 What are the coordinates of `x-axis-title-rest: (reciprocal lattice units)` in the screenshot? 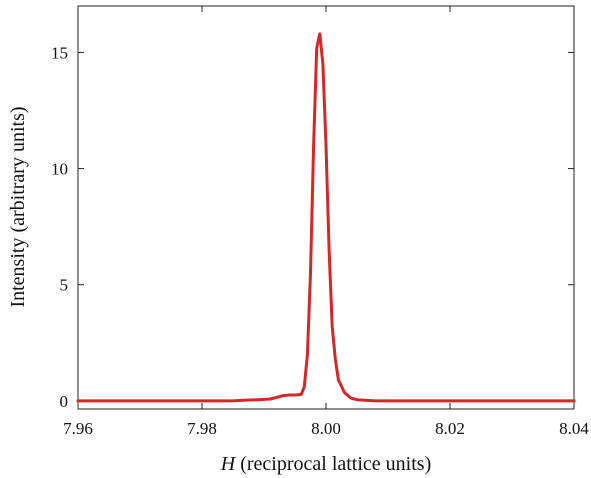 It's located at (333, 464).